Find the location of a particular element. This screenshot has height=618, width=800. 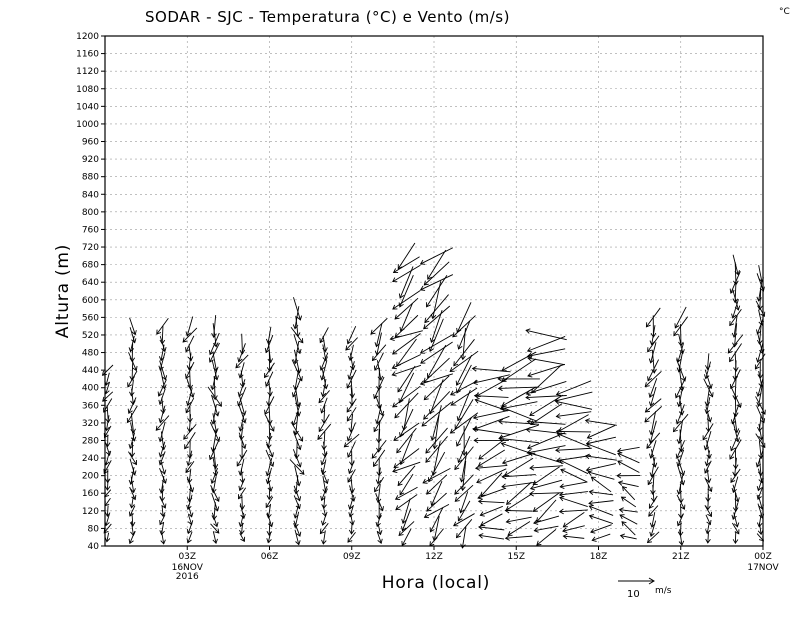

reference-unit: m/s is located at coordinates (663, 591).